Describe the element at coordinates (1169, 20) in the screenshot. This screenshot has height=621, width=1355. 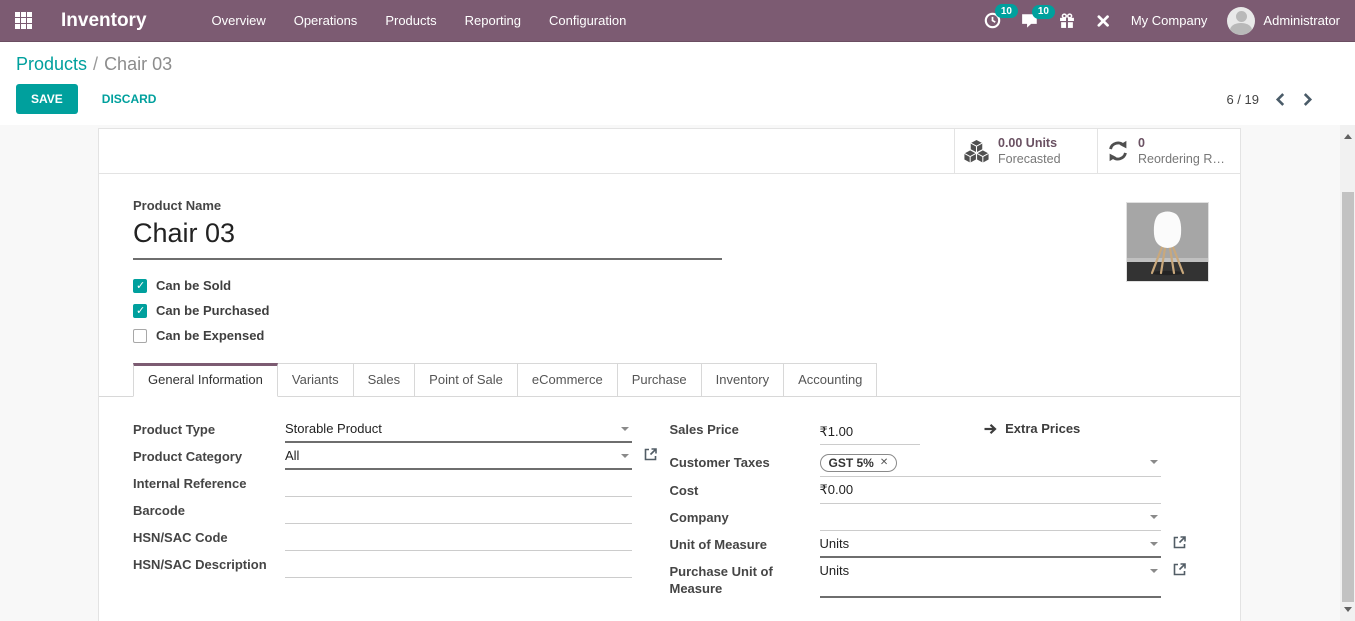
I see `company-switcher: My Company` at that location.